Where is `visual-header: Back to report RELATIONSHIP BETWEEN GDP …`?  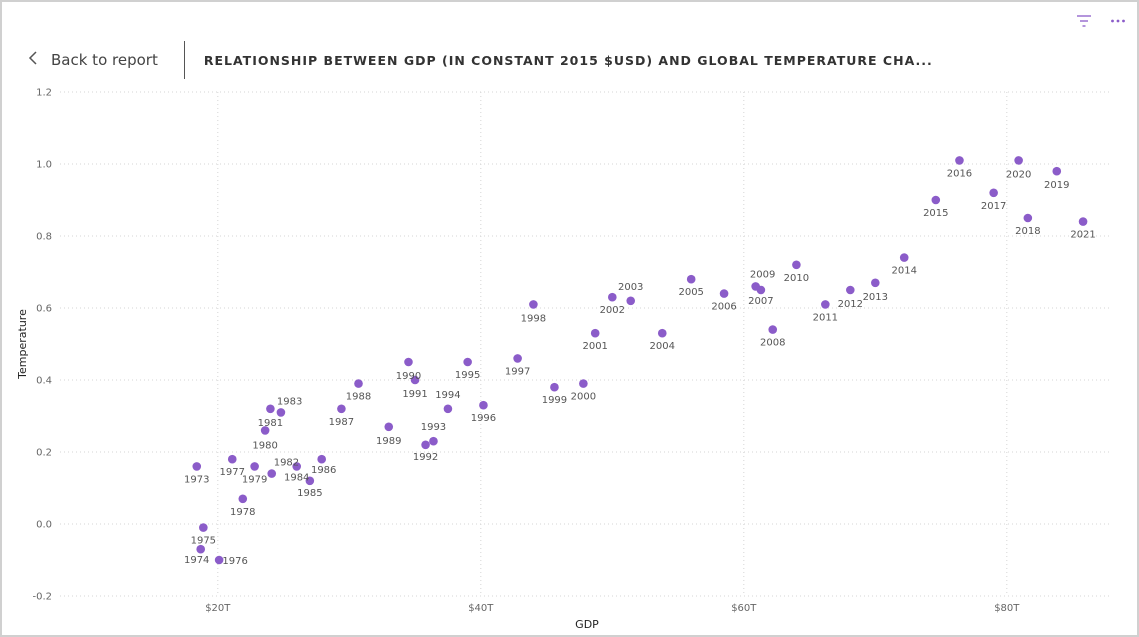 visual-header: Back to report RELATIONSHIP BETWEEN GDP … is located at coordinates (480, 60).